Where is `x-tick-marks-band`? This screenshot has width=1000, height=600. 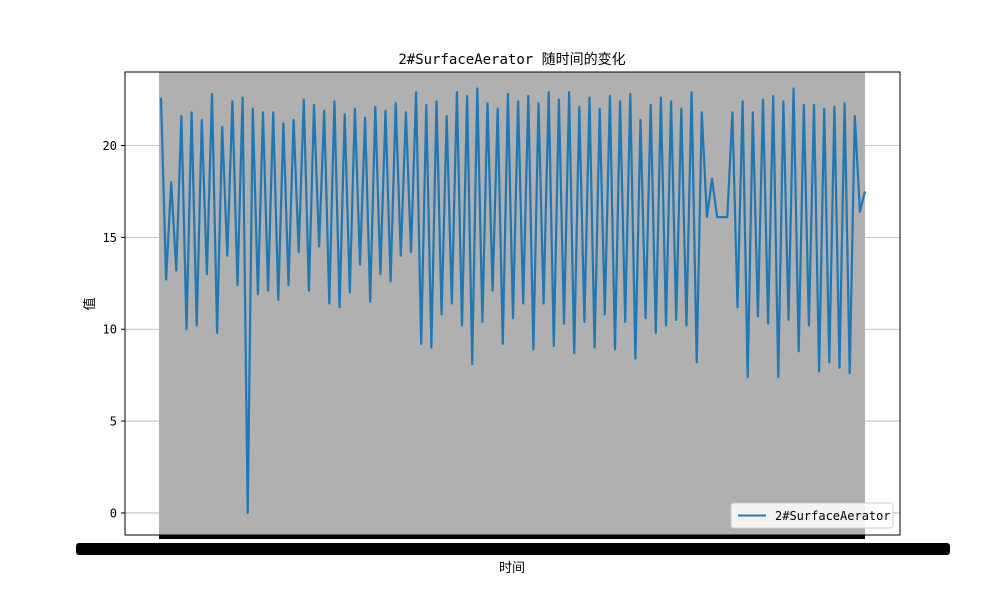 x-tick-marks-band is located at coordinates (512, 537).